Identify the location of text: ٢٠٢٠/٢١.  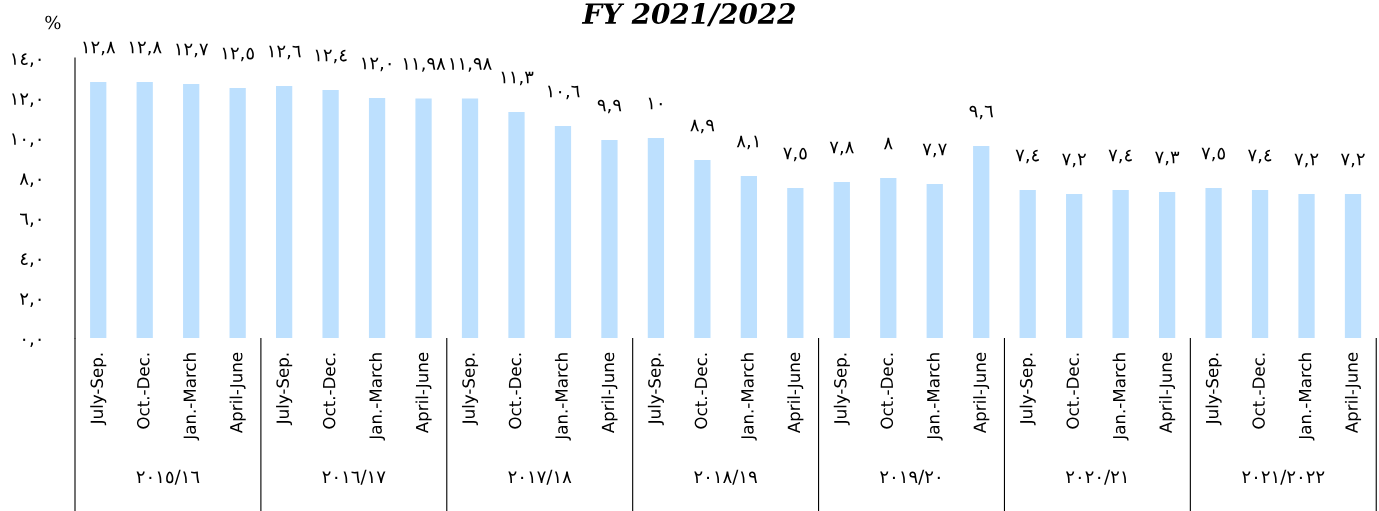
(1096, 477).